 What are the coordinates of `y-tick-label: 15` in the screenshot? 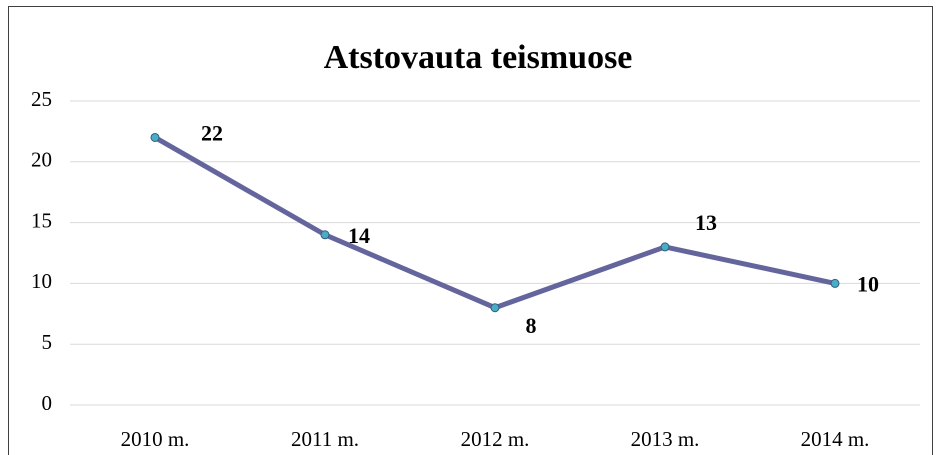 It's located at (41, 220).